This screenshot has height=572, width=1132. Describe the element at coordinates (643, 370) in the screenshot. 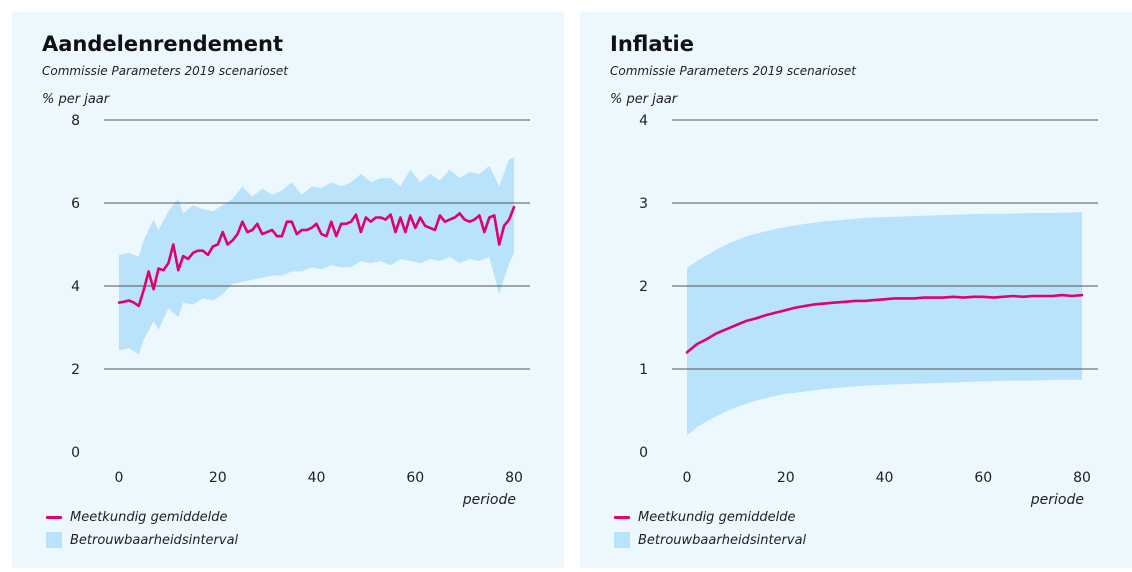

I see `y-tick-label: 1` at that location.